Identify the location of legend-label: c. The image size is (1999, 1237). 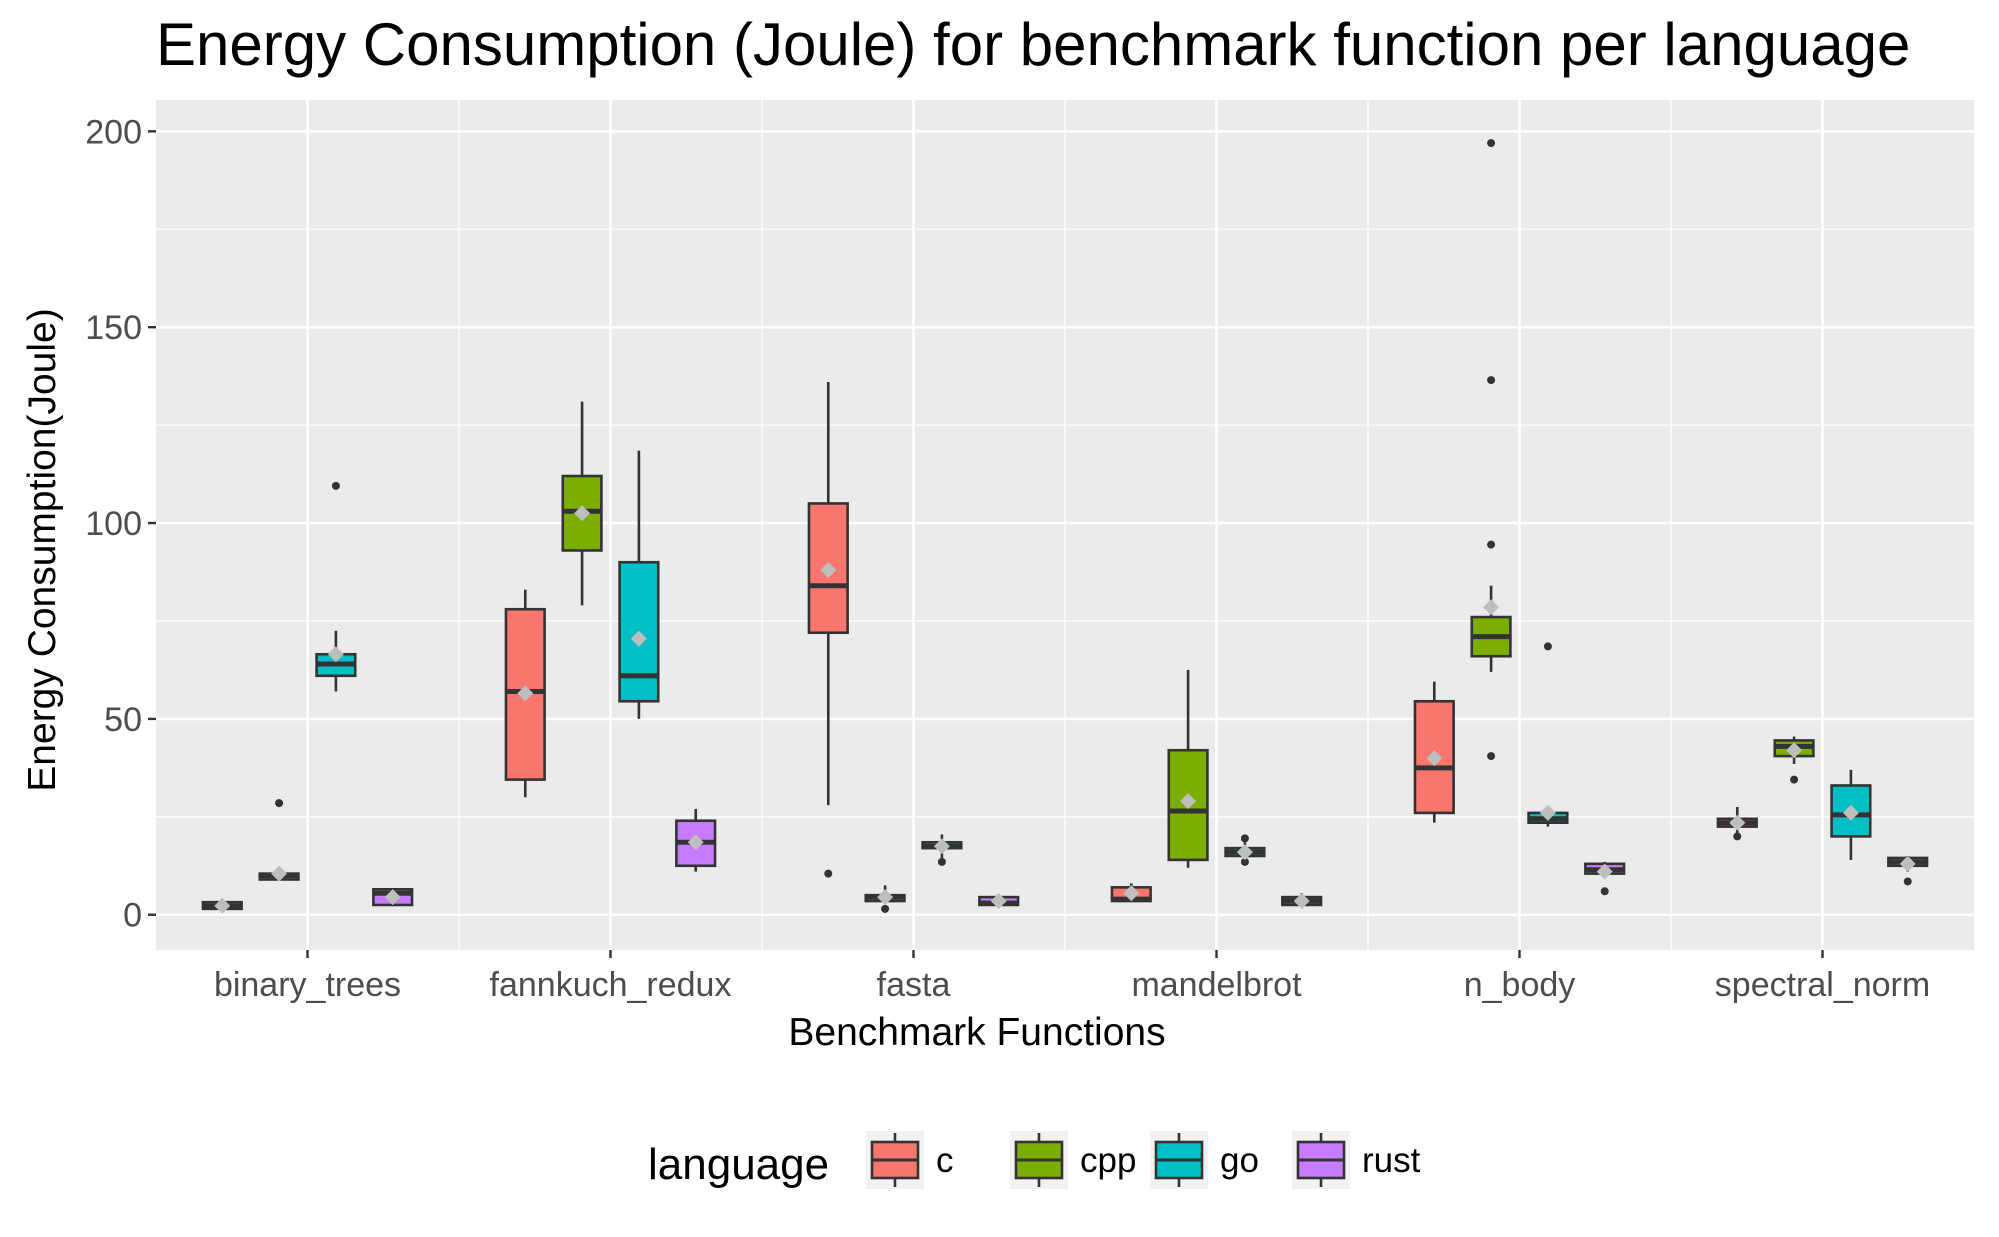
(945, 1160).